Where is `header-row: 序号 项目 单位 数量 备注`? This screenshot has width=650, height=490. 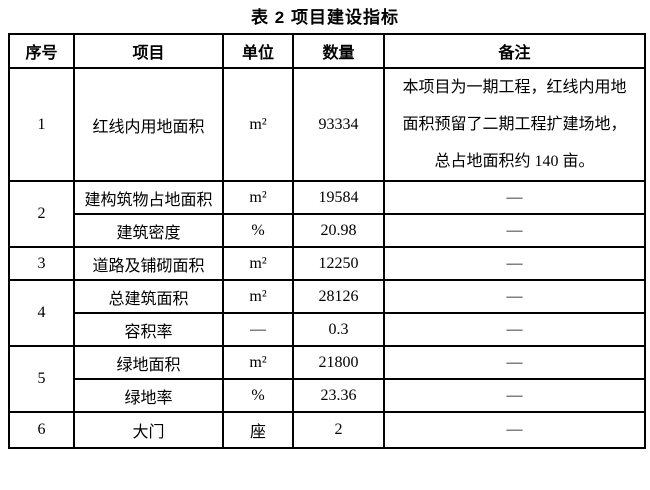 header-row: 序号 项目 单位 数量 备注 is located at coordinates (327, 51).